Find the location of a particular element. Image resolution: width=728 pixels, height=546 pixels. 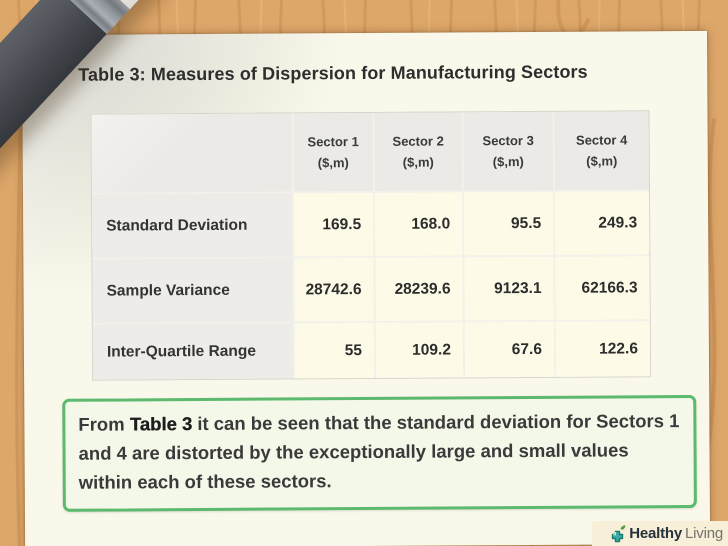

row-label-sample-variance: Sample Variance is located at coordinates (192, 290).